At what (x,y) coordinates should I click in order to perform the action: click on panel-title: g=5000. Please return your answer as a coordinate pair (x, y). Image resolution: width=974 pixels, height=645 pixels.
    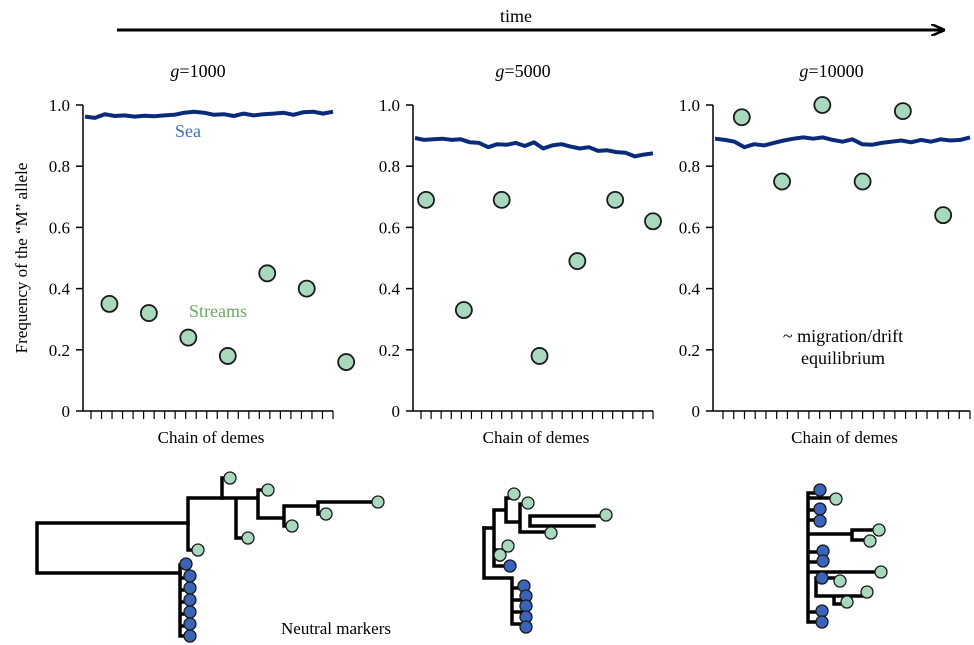
    Looking at the image, I should click on (522, 71).